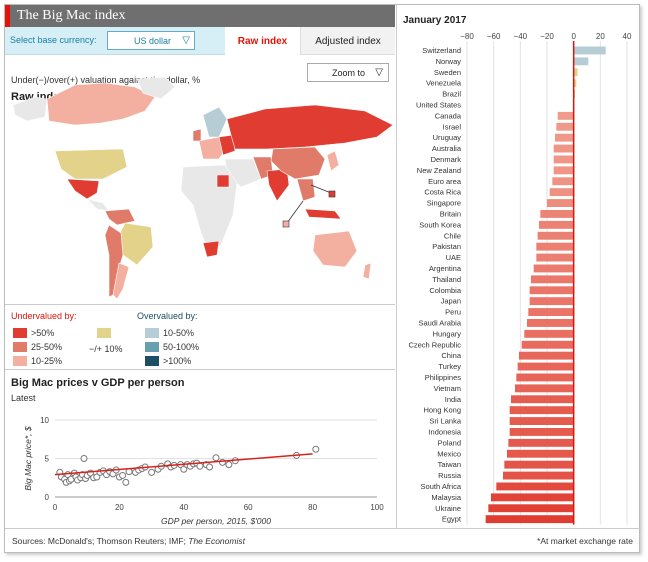 The width and height of the screenshot is (648, 562). Describe the element at coordinates (197, 135) in the screenshot. I see `map-britain` at that location.